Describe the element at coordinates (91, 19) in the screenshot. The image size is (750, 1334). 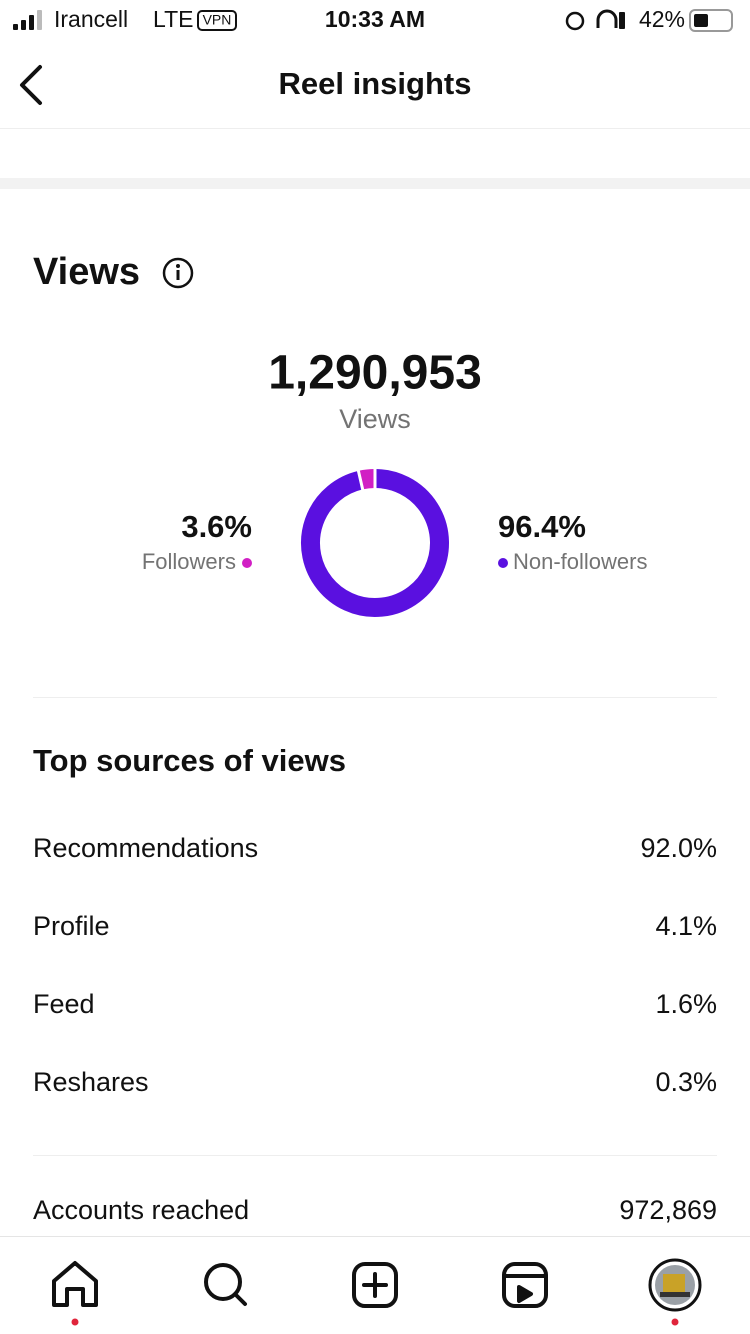
I see `carrier: Irancell` at that location.